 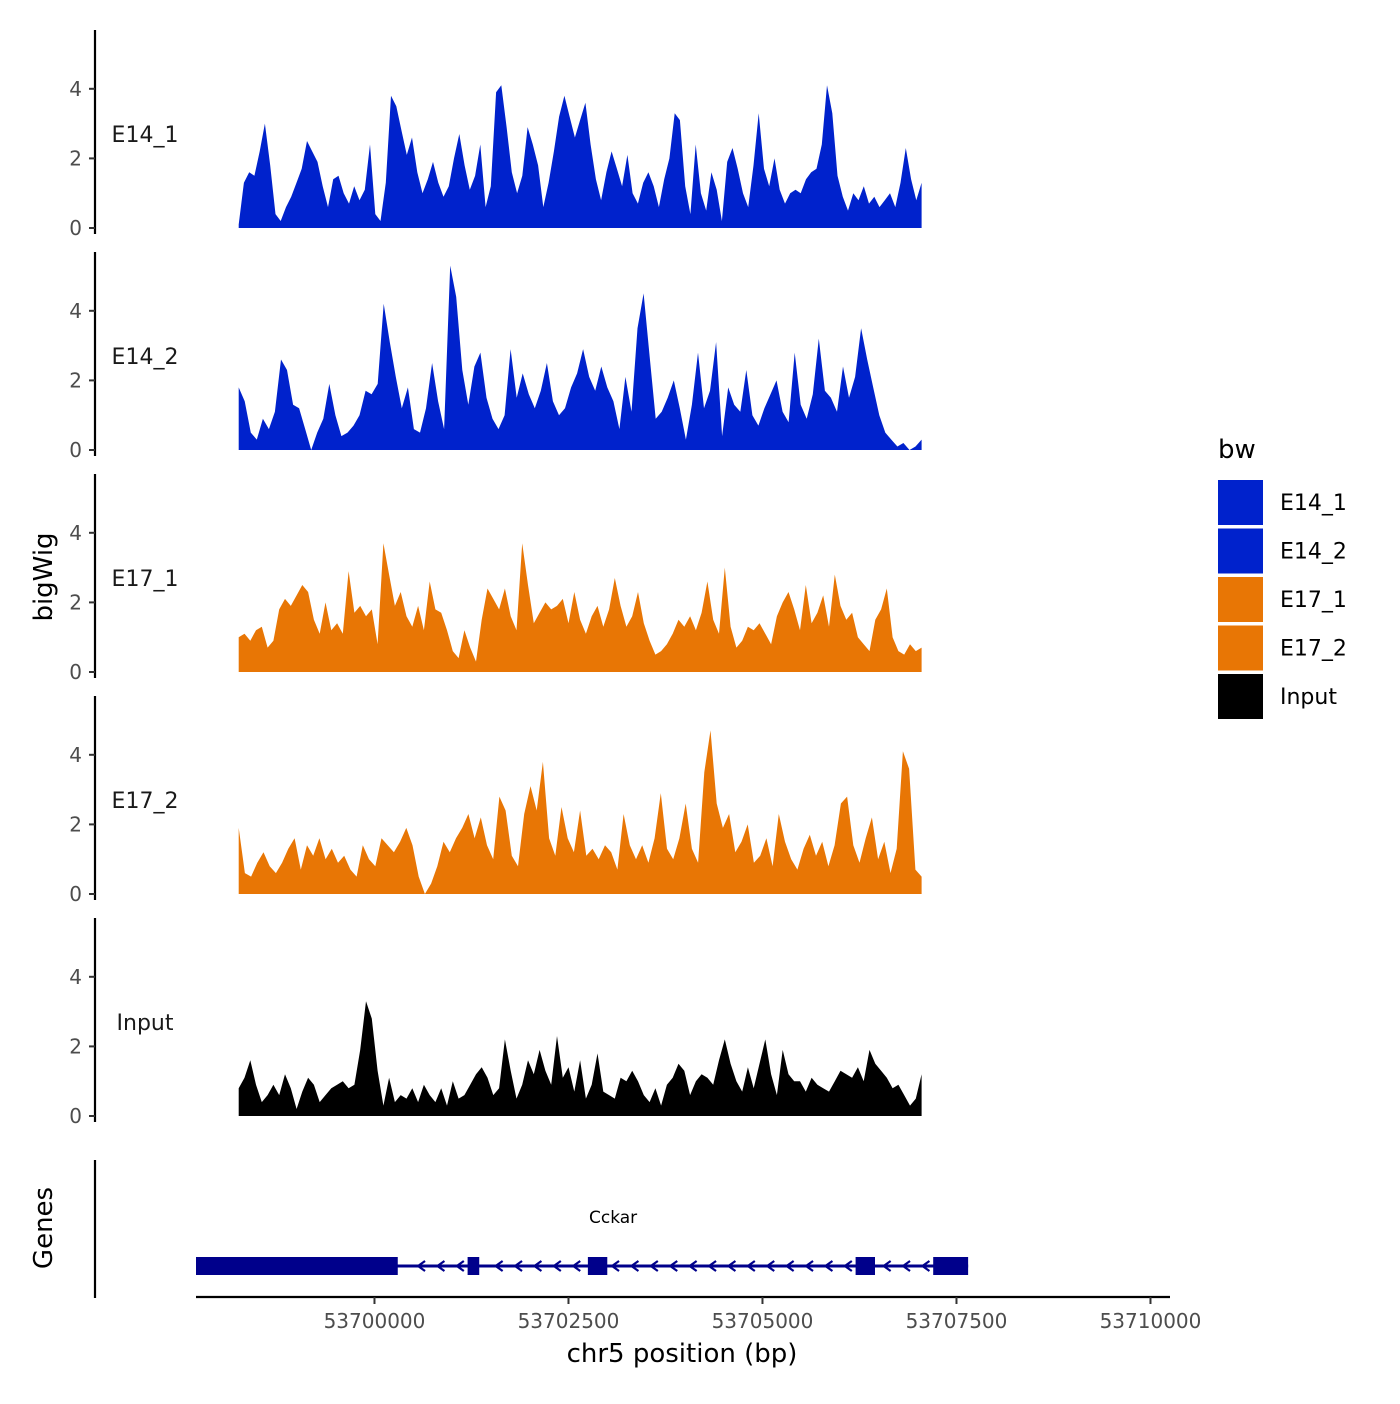 I want to click on legend-label-E17_1: E17_1, so click(x=1313, y=600).